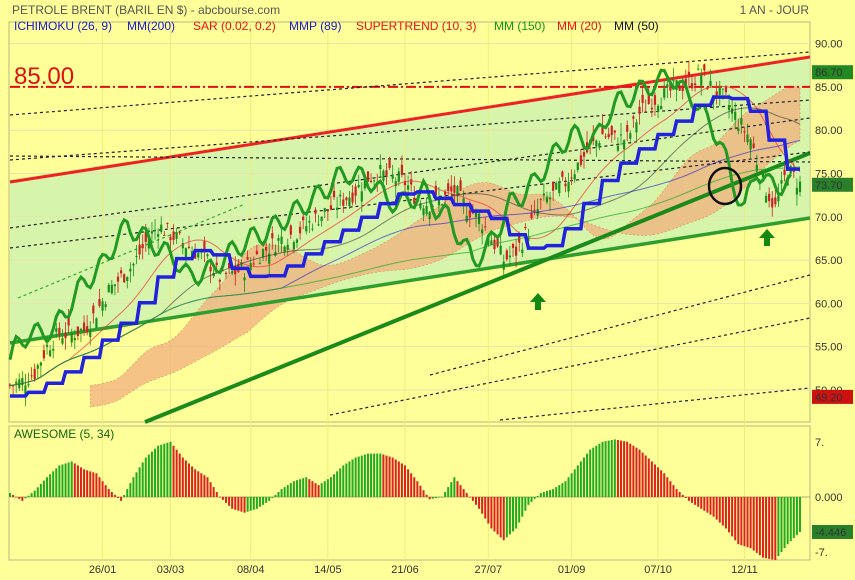  I want to click on price-badge, so click(832, 531).